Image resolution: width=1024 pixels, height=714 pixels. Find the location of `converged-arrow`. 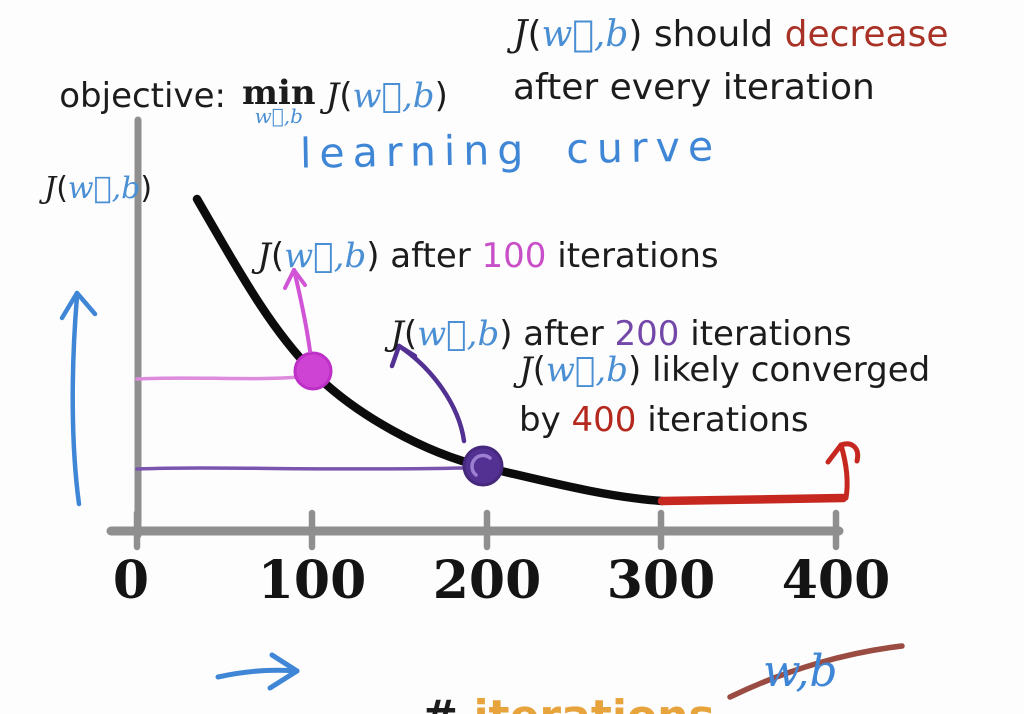

converged-arrow is located at coordinates (843, 471).